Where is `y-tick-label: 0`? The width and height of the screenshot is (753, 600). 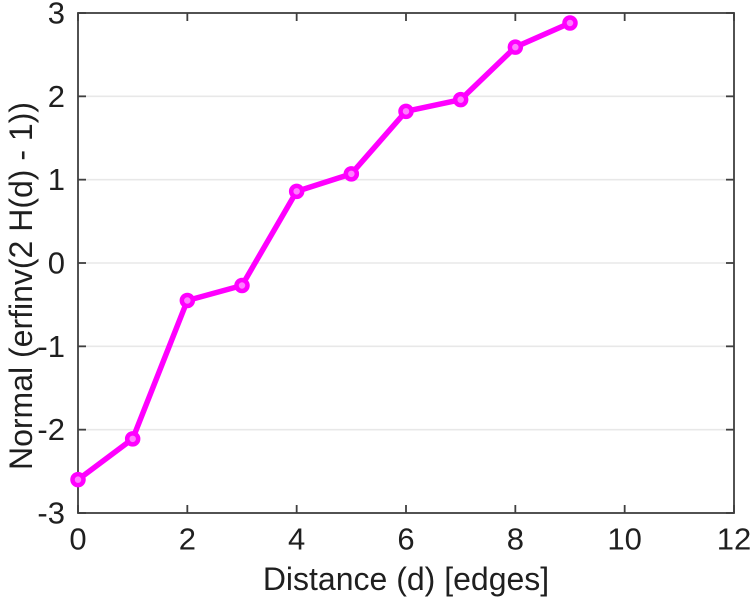
y-tick-label: 0 is located at coordinates (56, 263).